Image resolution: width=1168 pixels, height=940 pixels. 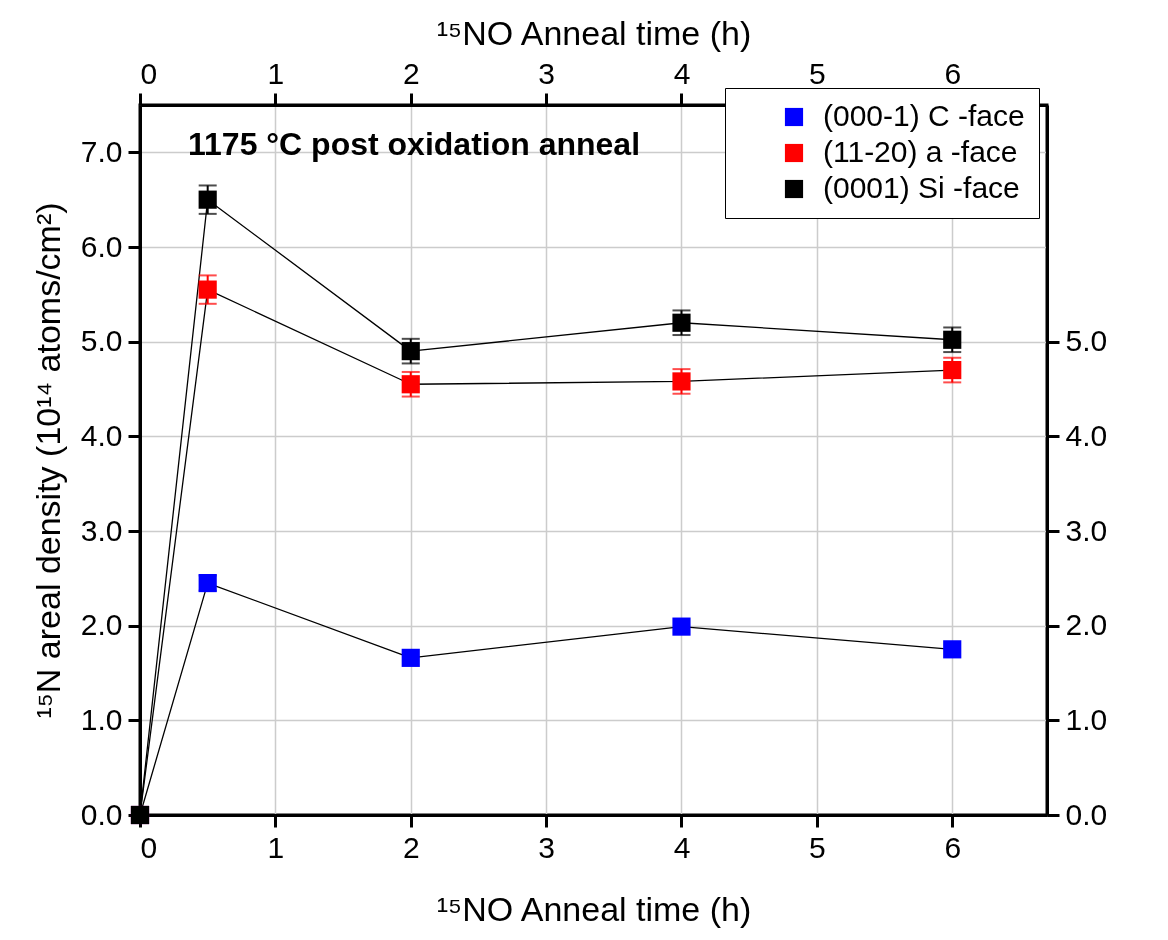 I want to click on x2-tick-label: 0, so click(x=149, y=73).